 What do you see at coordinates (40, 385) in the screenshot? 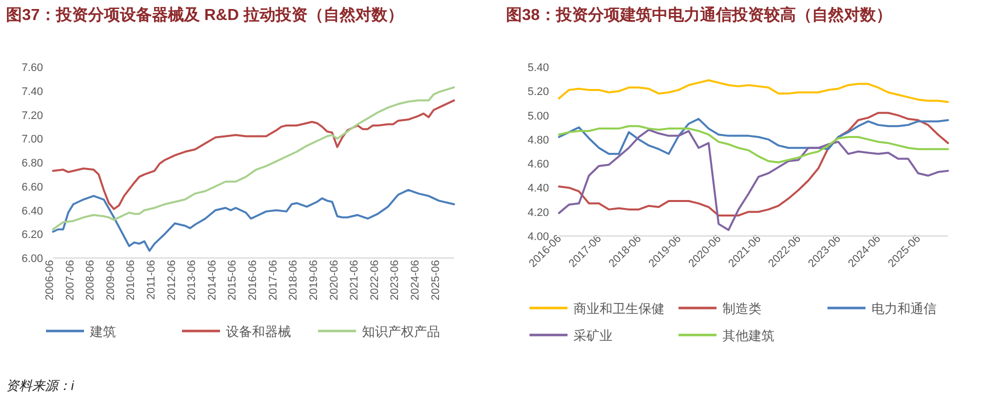
I see `text: 资料来源：i` at bounding box center [40, 385].